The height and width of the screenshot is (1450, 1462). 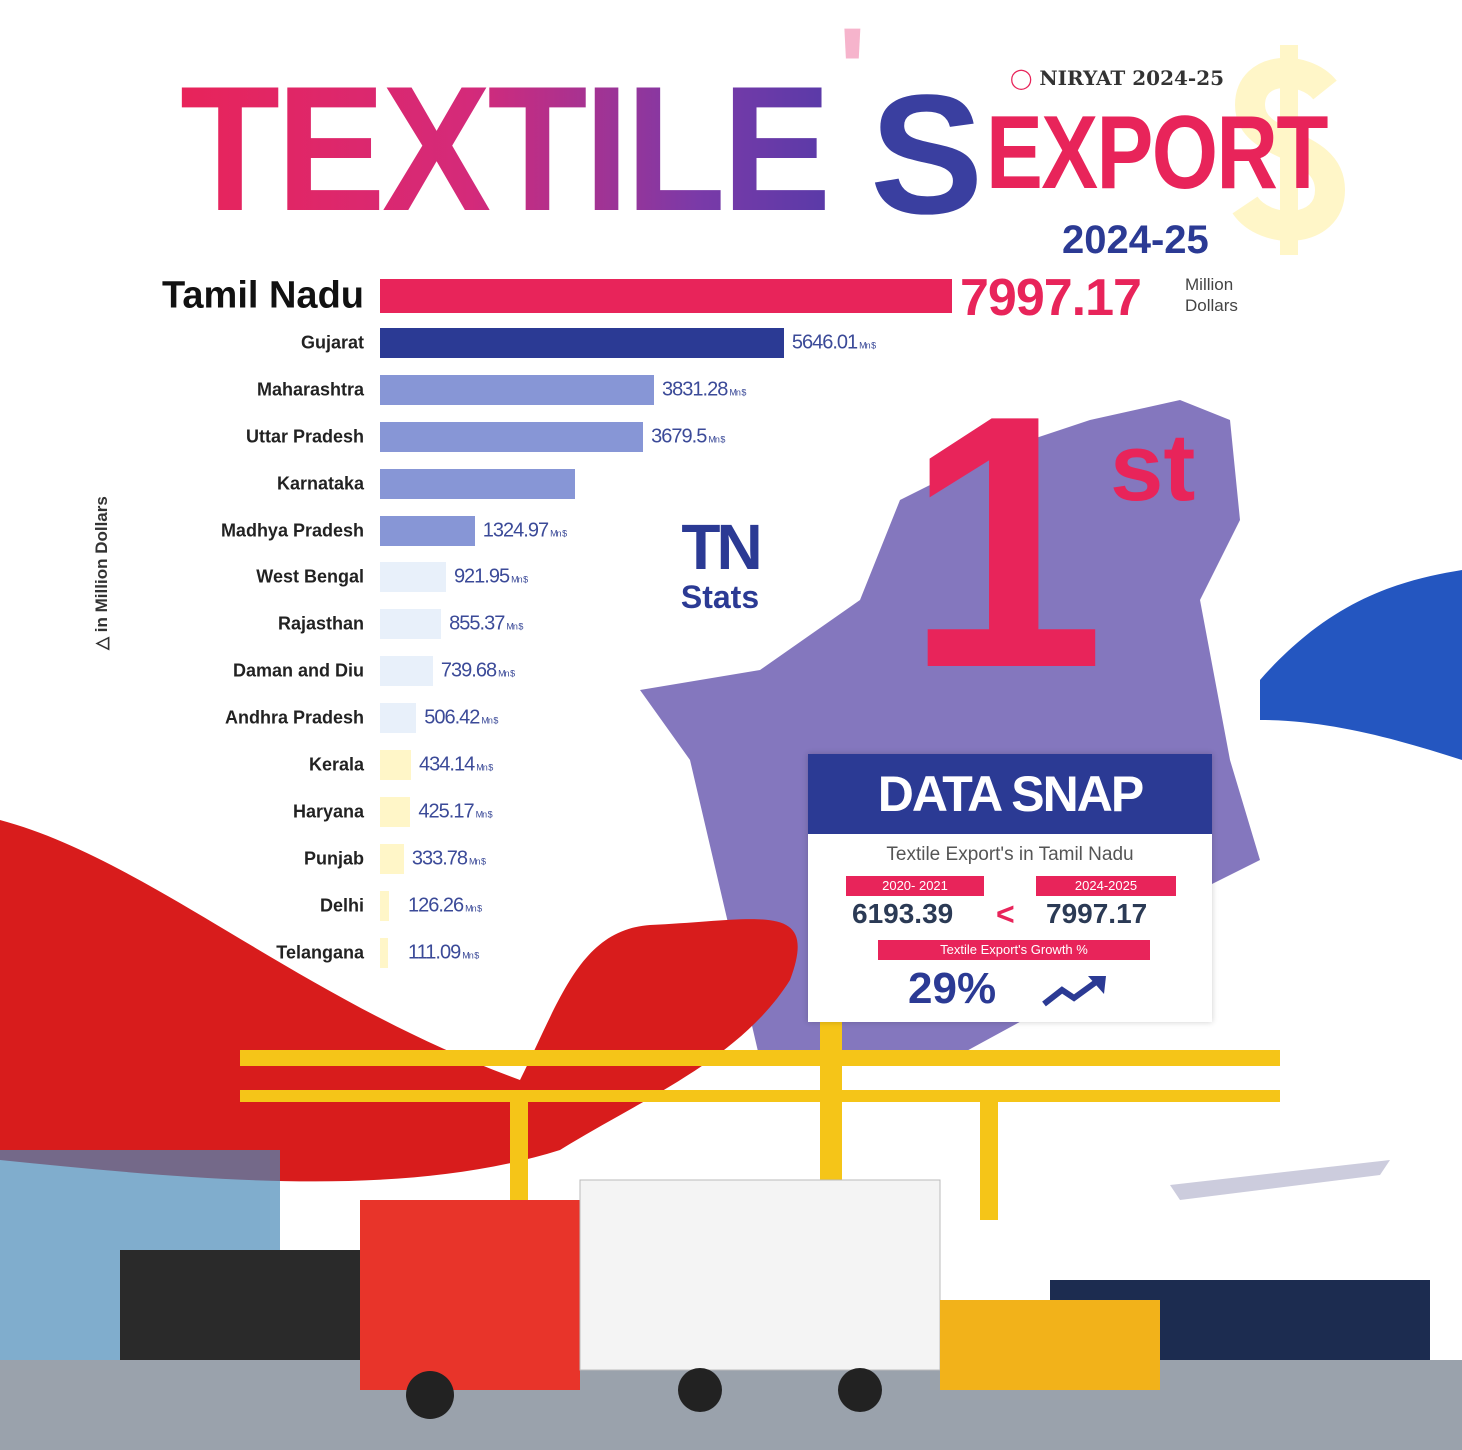 What do you see at coordinates (688, 436) in the screenshot?
I see `value-label: 3679.5 Mn $` at bounding box center [688, 436].